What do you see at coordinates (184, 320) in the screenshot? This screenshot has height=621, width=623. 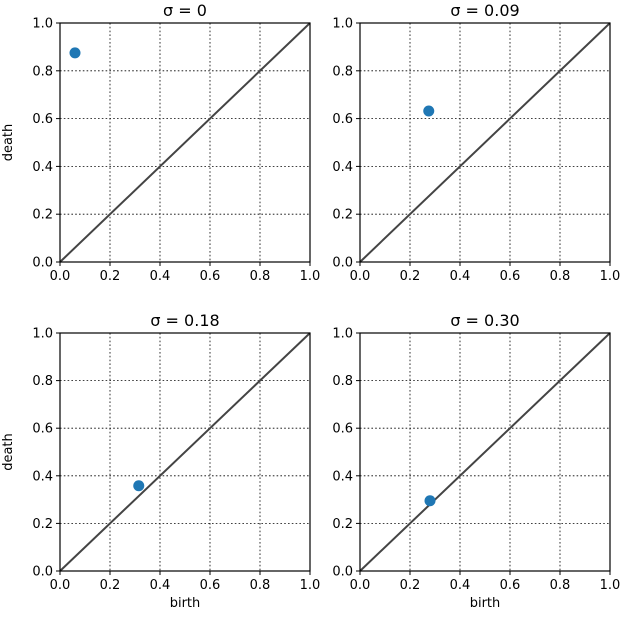 I see `panel-title: σ = 0.18` at bounding box center [184, 320].